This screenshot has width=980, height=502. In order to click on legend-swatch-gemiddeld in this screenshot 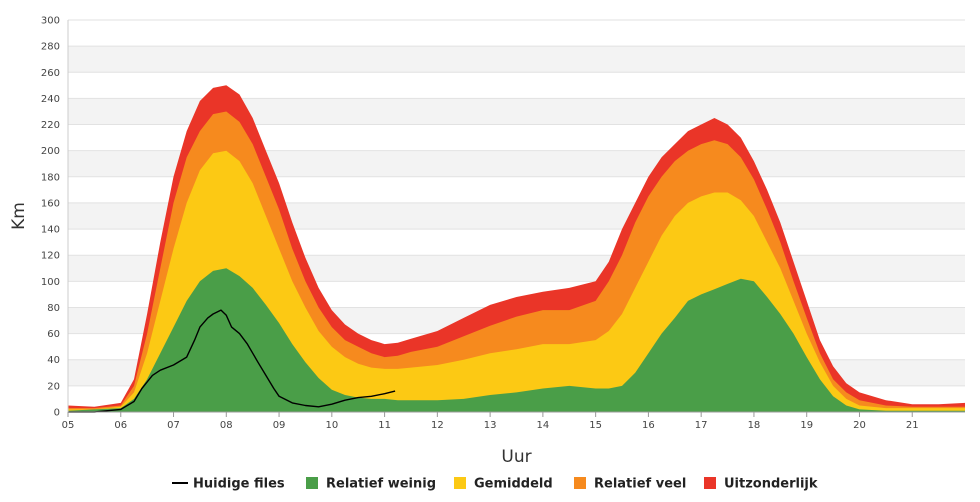, I will do `click(460, 483)`.